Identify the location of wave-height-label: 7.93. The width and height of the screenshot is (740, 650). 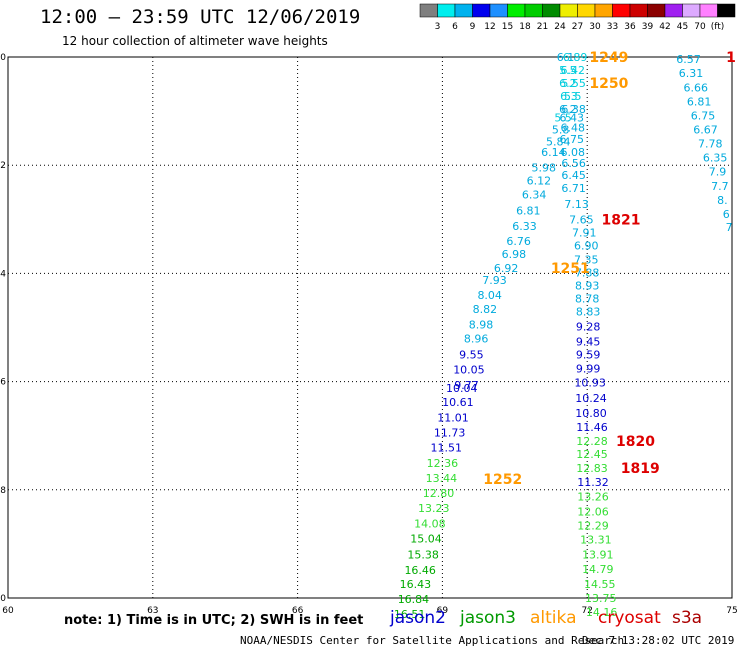
(494, 280).